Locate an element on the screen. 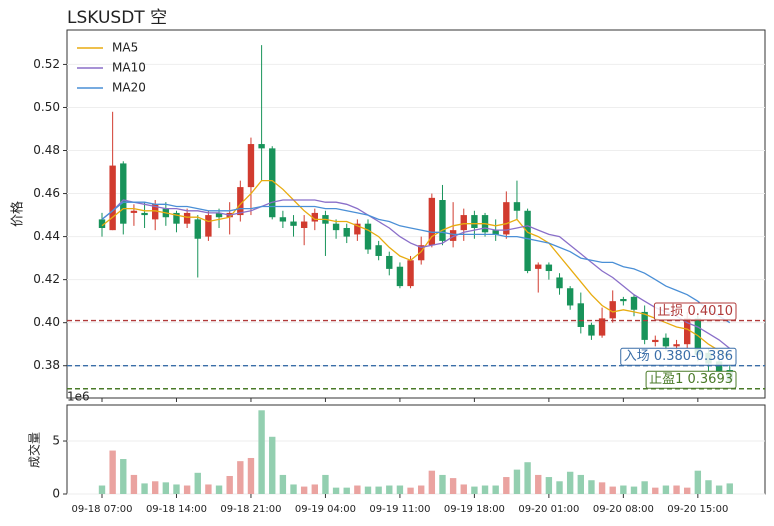 The image size is (774, 526). x-tick-label: 09-19 04:00 is located at coordinates (325, 509).